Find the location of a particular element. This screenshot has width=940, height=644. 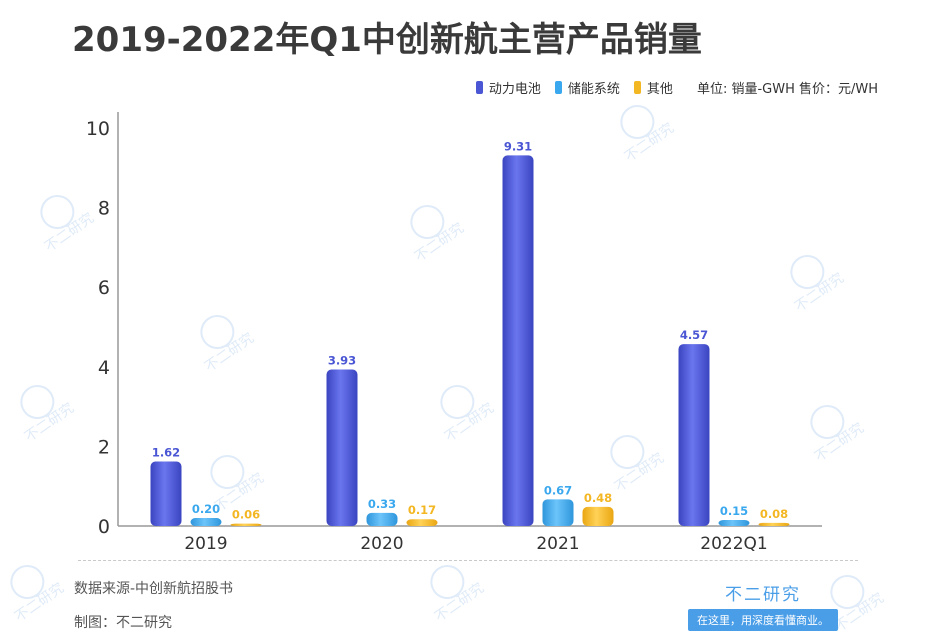

data-label: 0.08 is located at coordinates (774, 514).